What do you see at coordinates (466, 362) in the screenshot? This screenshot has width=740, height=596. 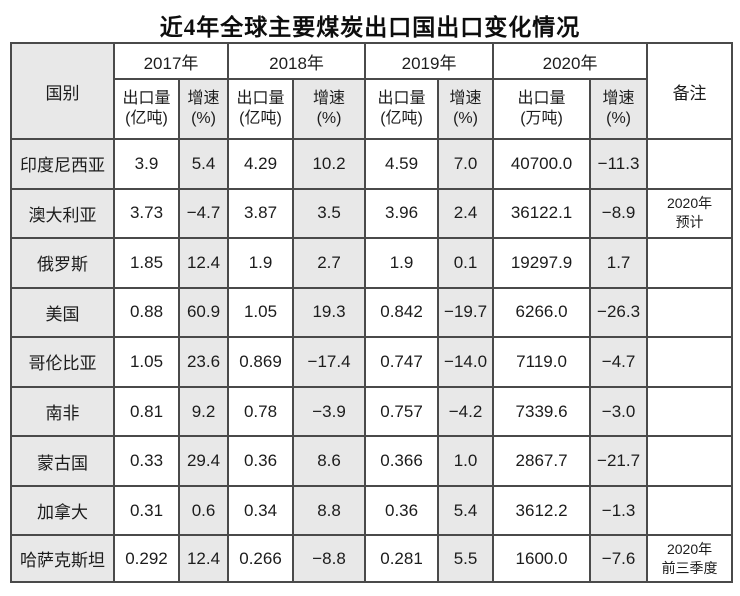 I see `value-cell: −14.0` at bounding box center [466, 362].